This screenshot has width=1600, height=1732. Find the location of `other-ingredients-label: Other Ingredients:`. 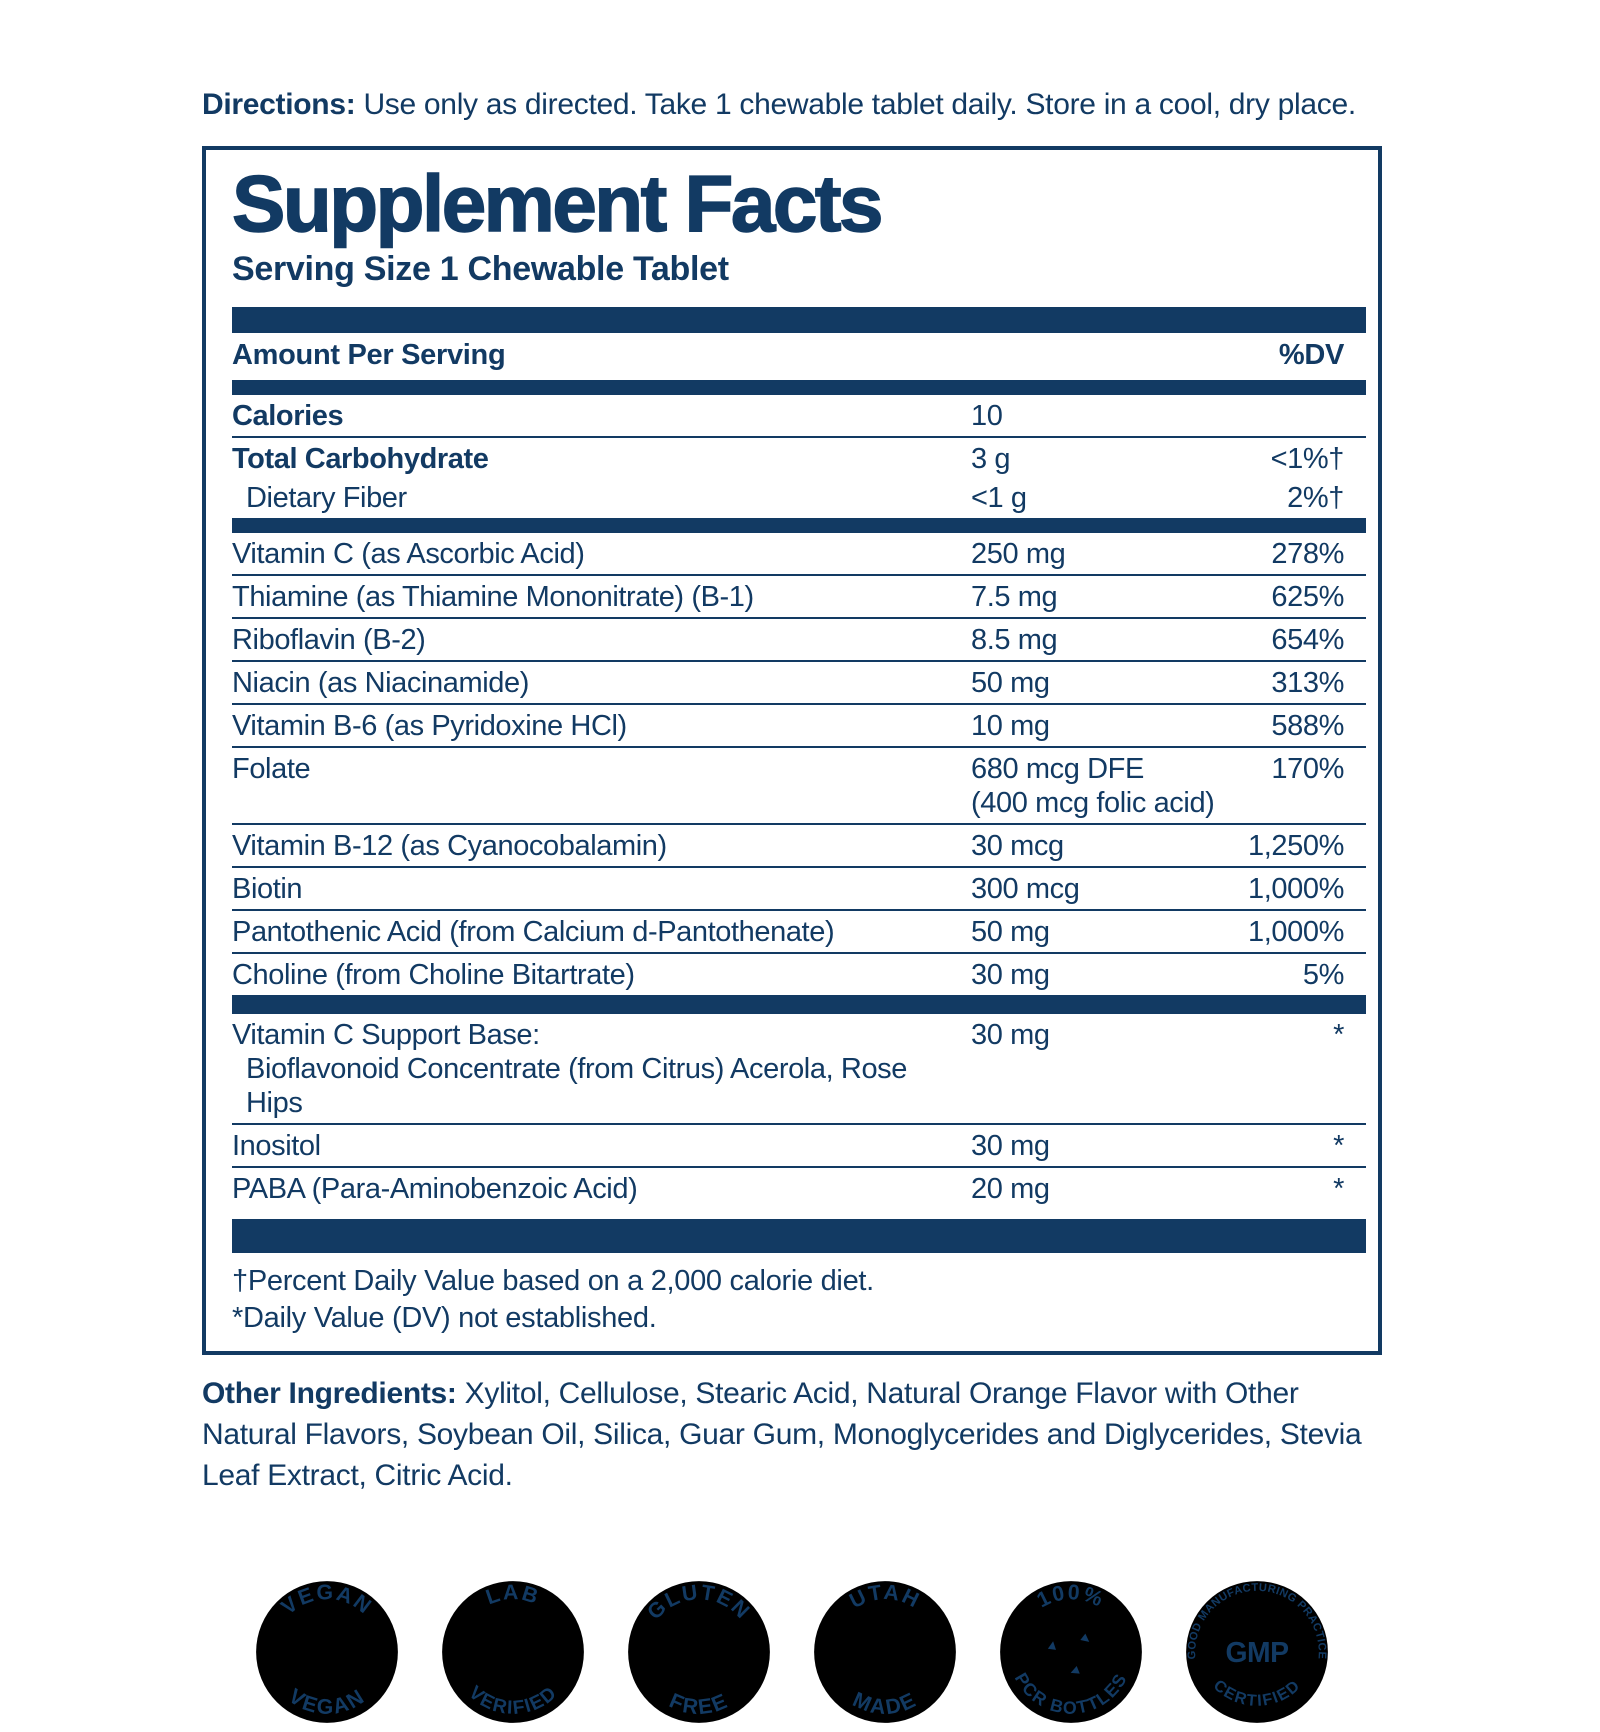

other-ingredients-label: Other Ingredients: is located at coordinates (329, 1393).